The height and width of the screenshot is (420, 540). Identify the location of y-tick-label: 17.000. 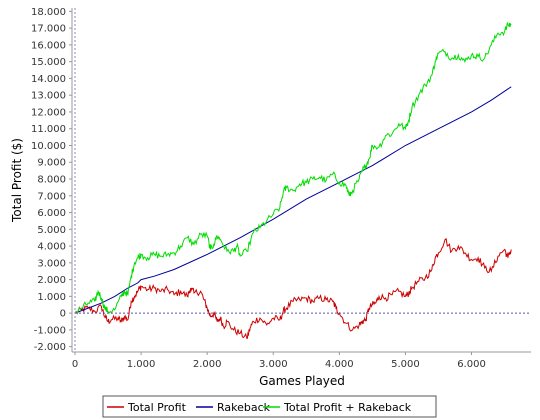
(48, 29).